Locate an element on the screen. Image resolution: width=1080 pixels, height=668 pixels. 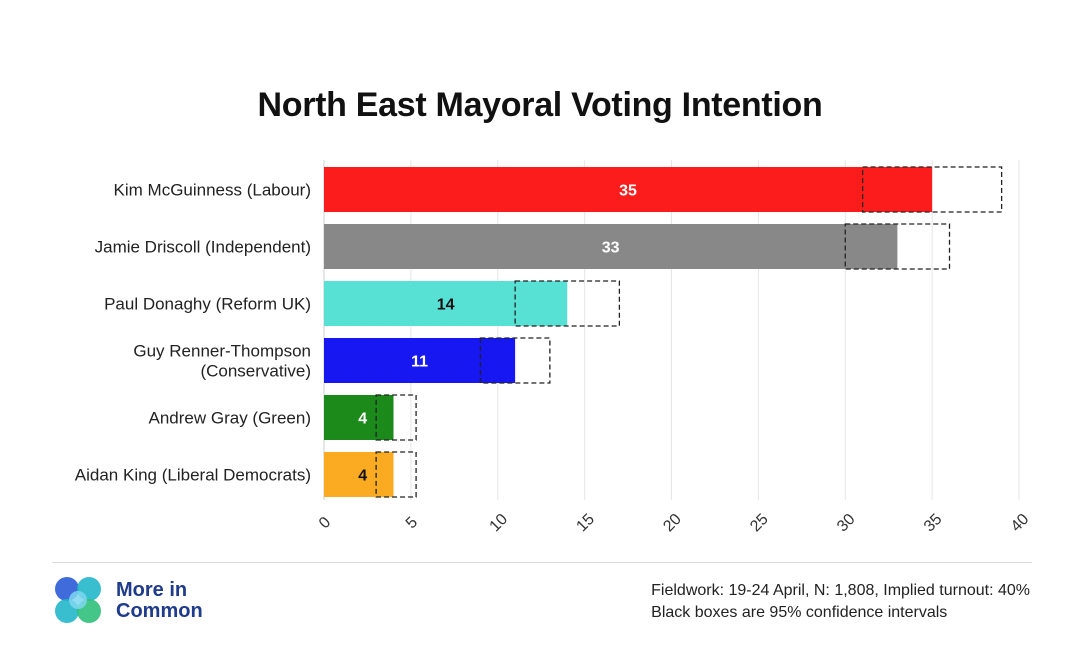
x-tick-label: 30 is located at coordinates (846, 523).